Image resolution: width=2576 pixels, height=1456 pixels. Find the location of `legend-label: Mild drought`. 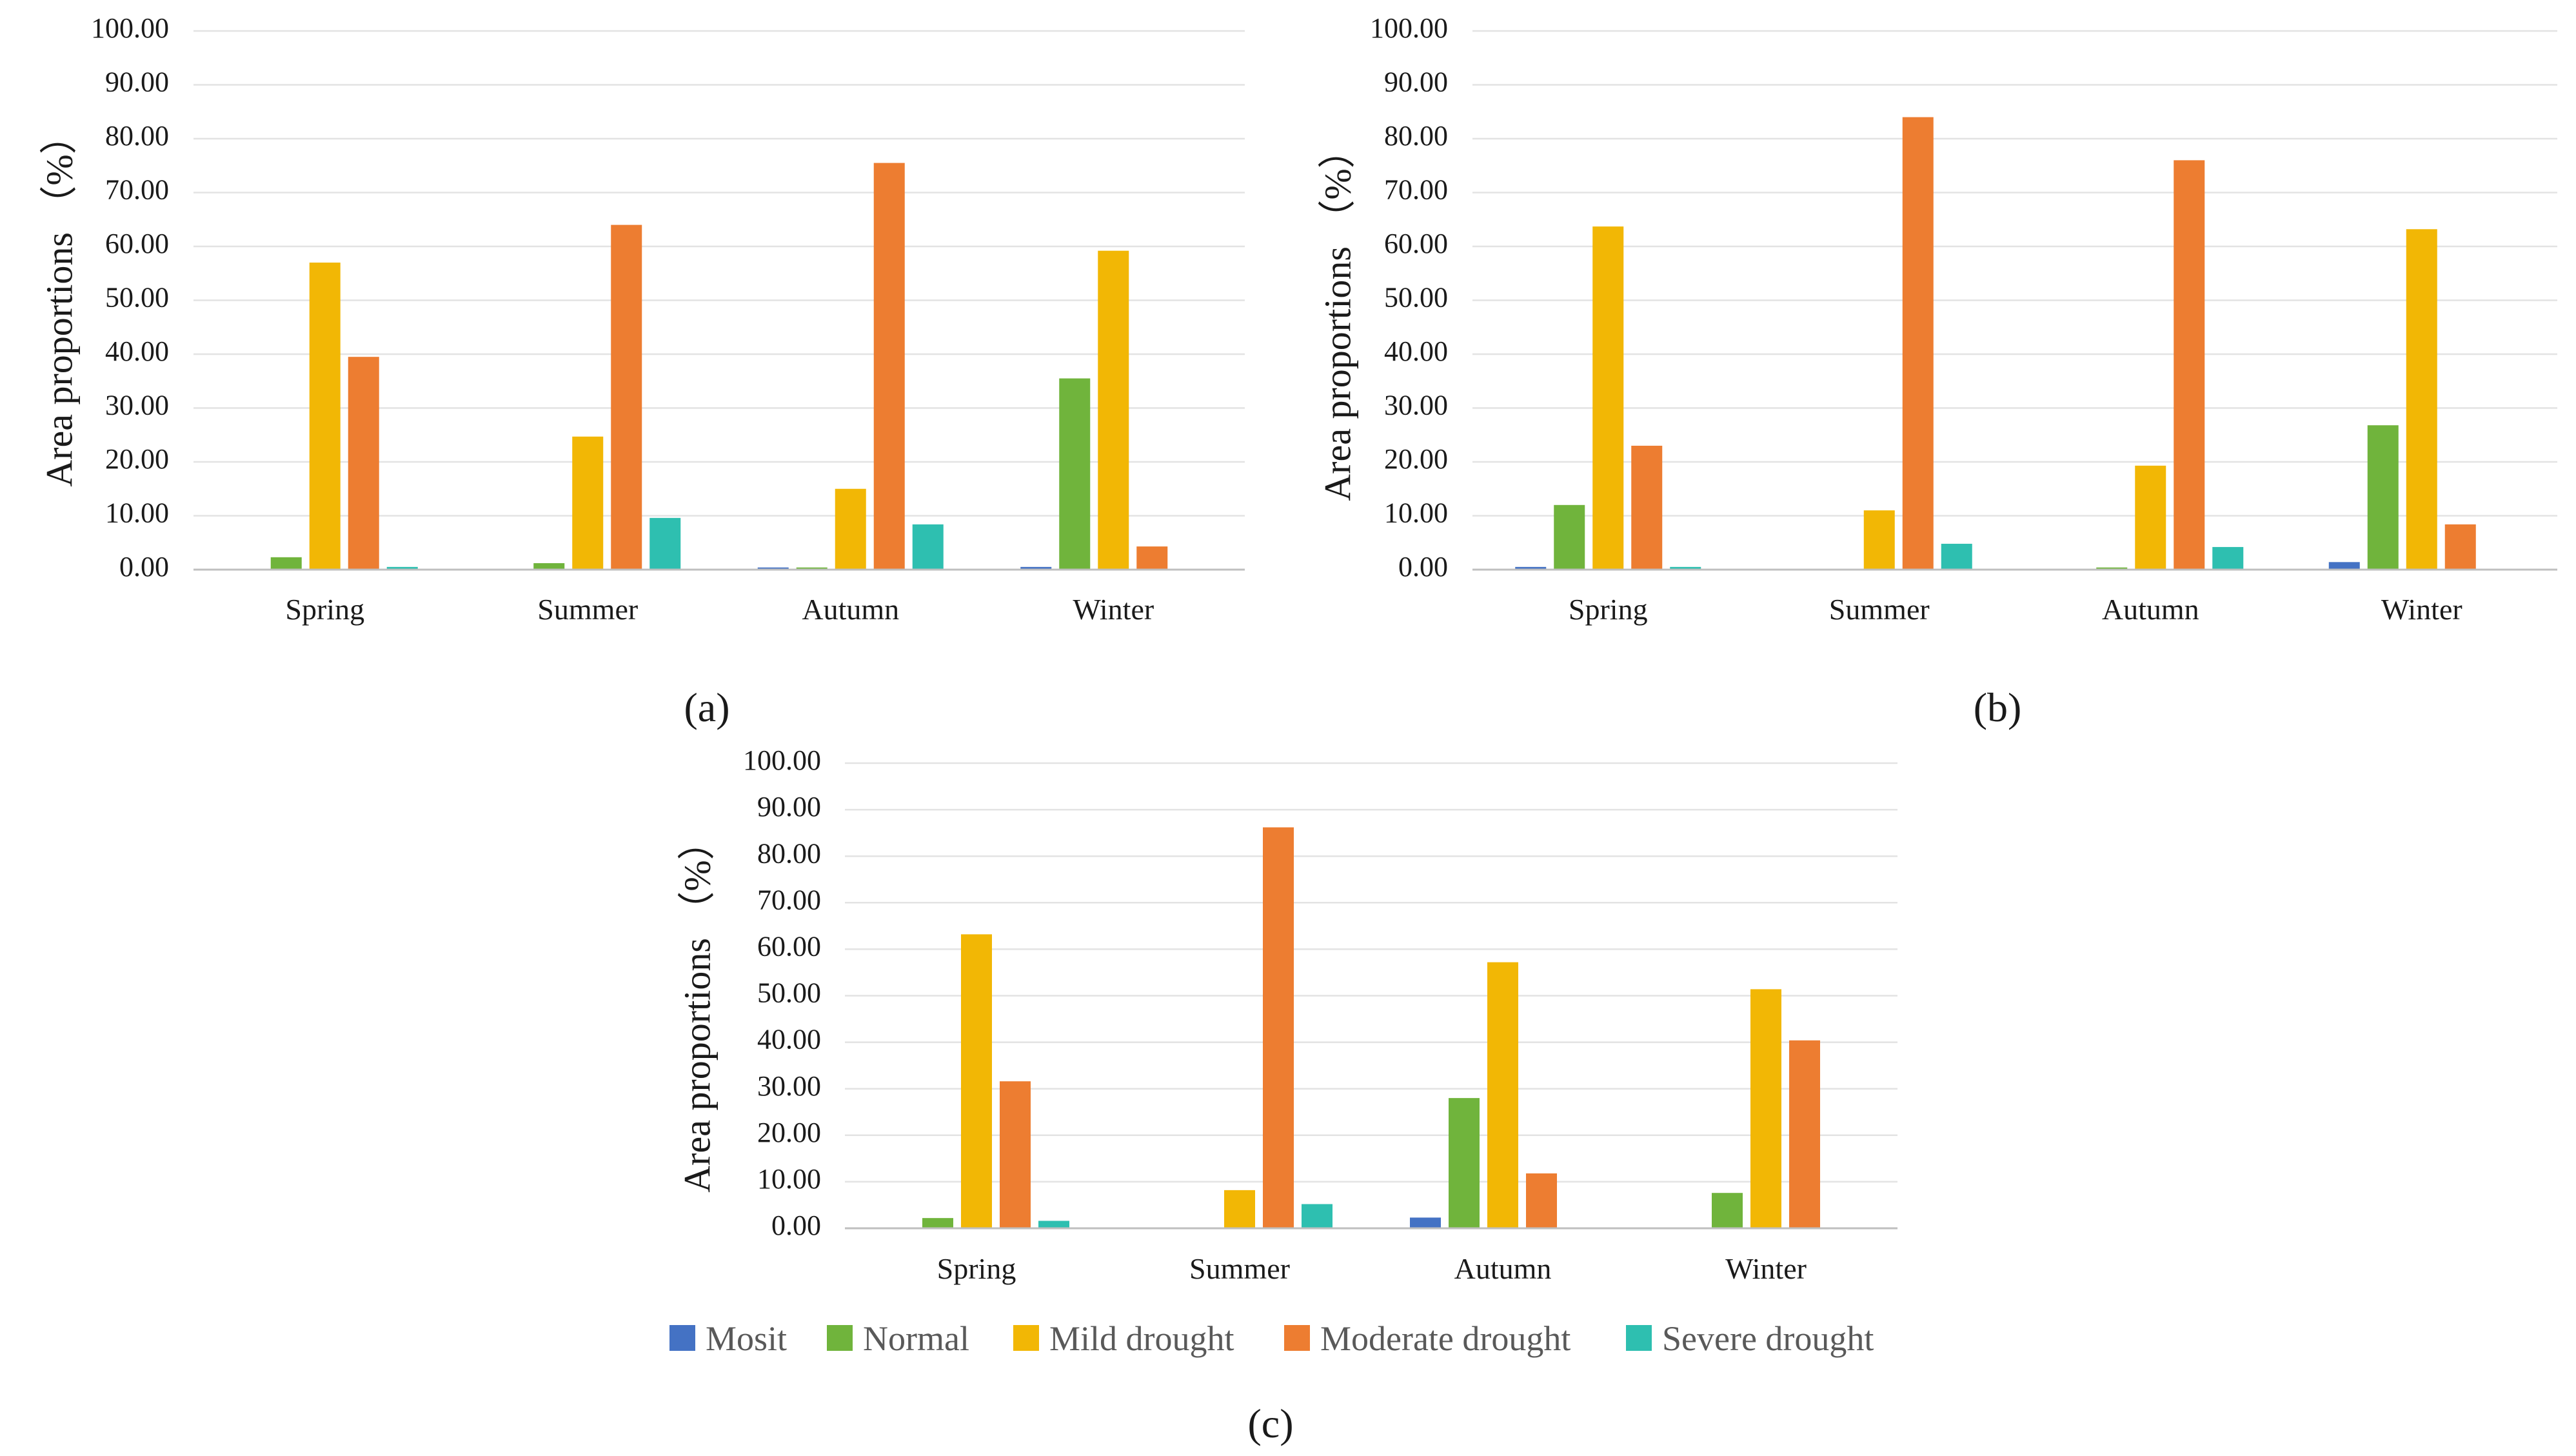

legend-label: Mild drought is located at coordinates (1141, 1339).